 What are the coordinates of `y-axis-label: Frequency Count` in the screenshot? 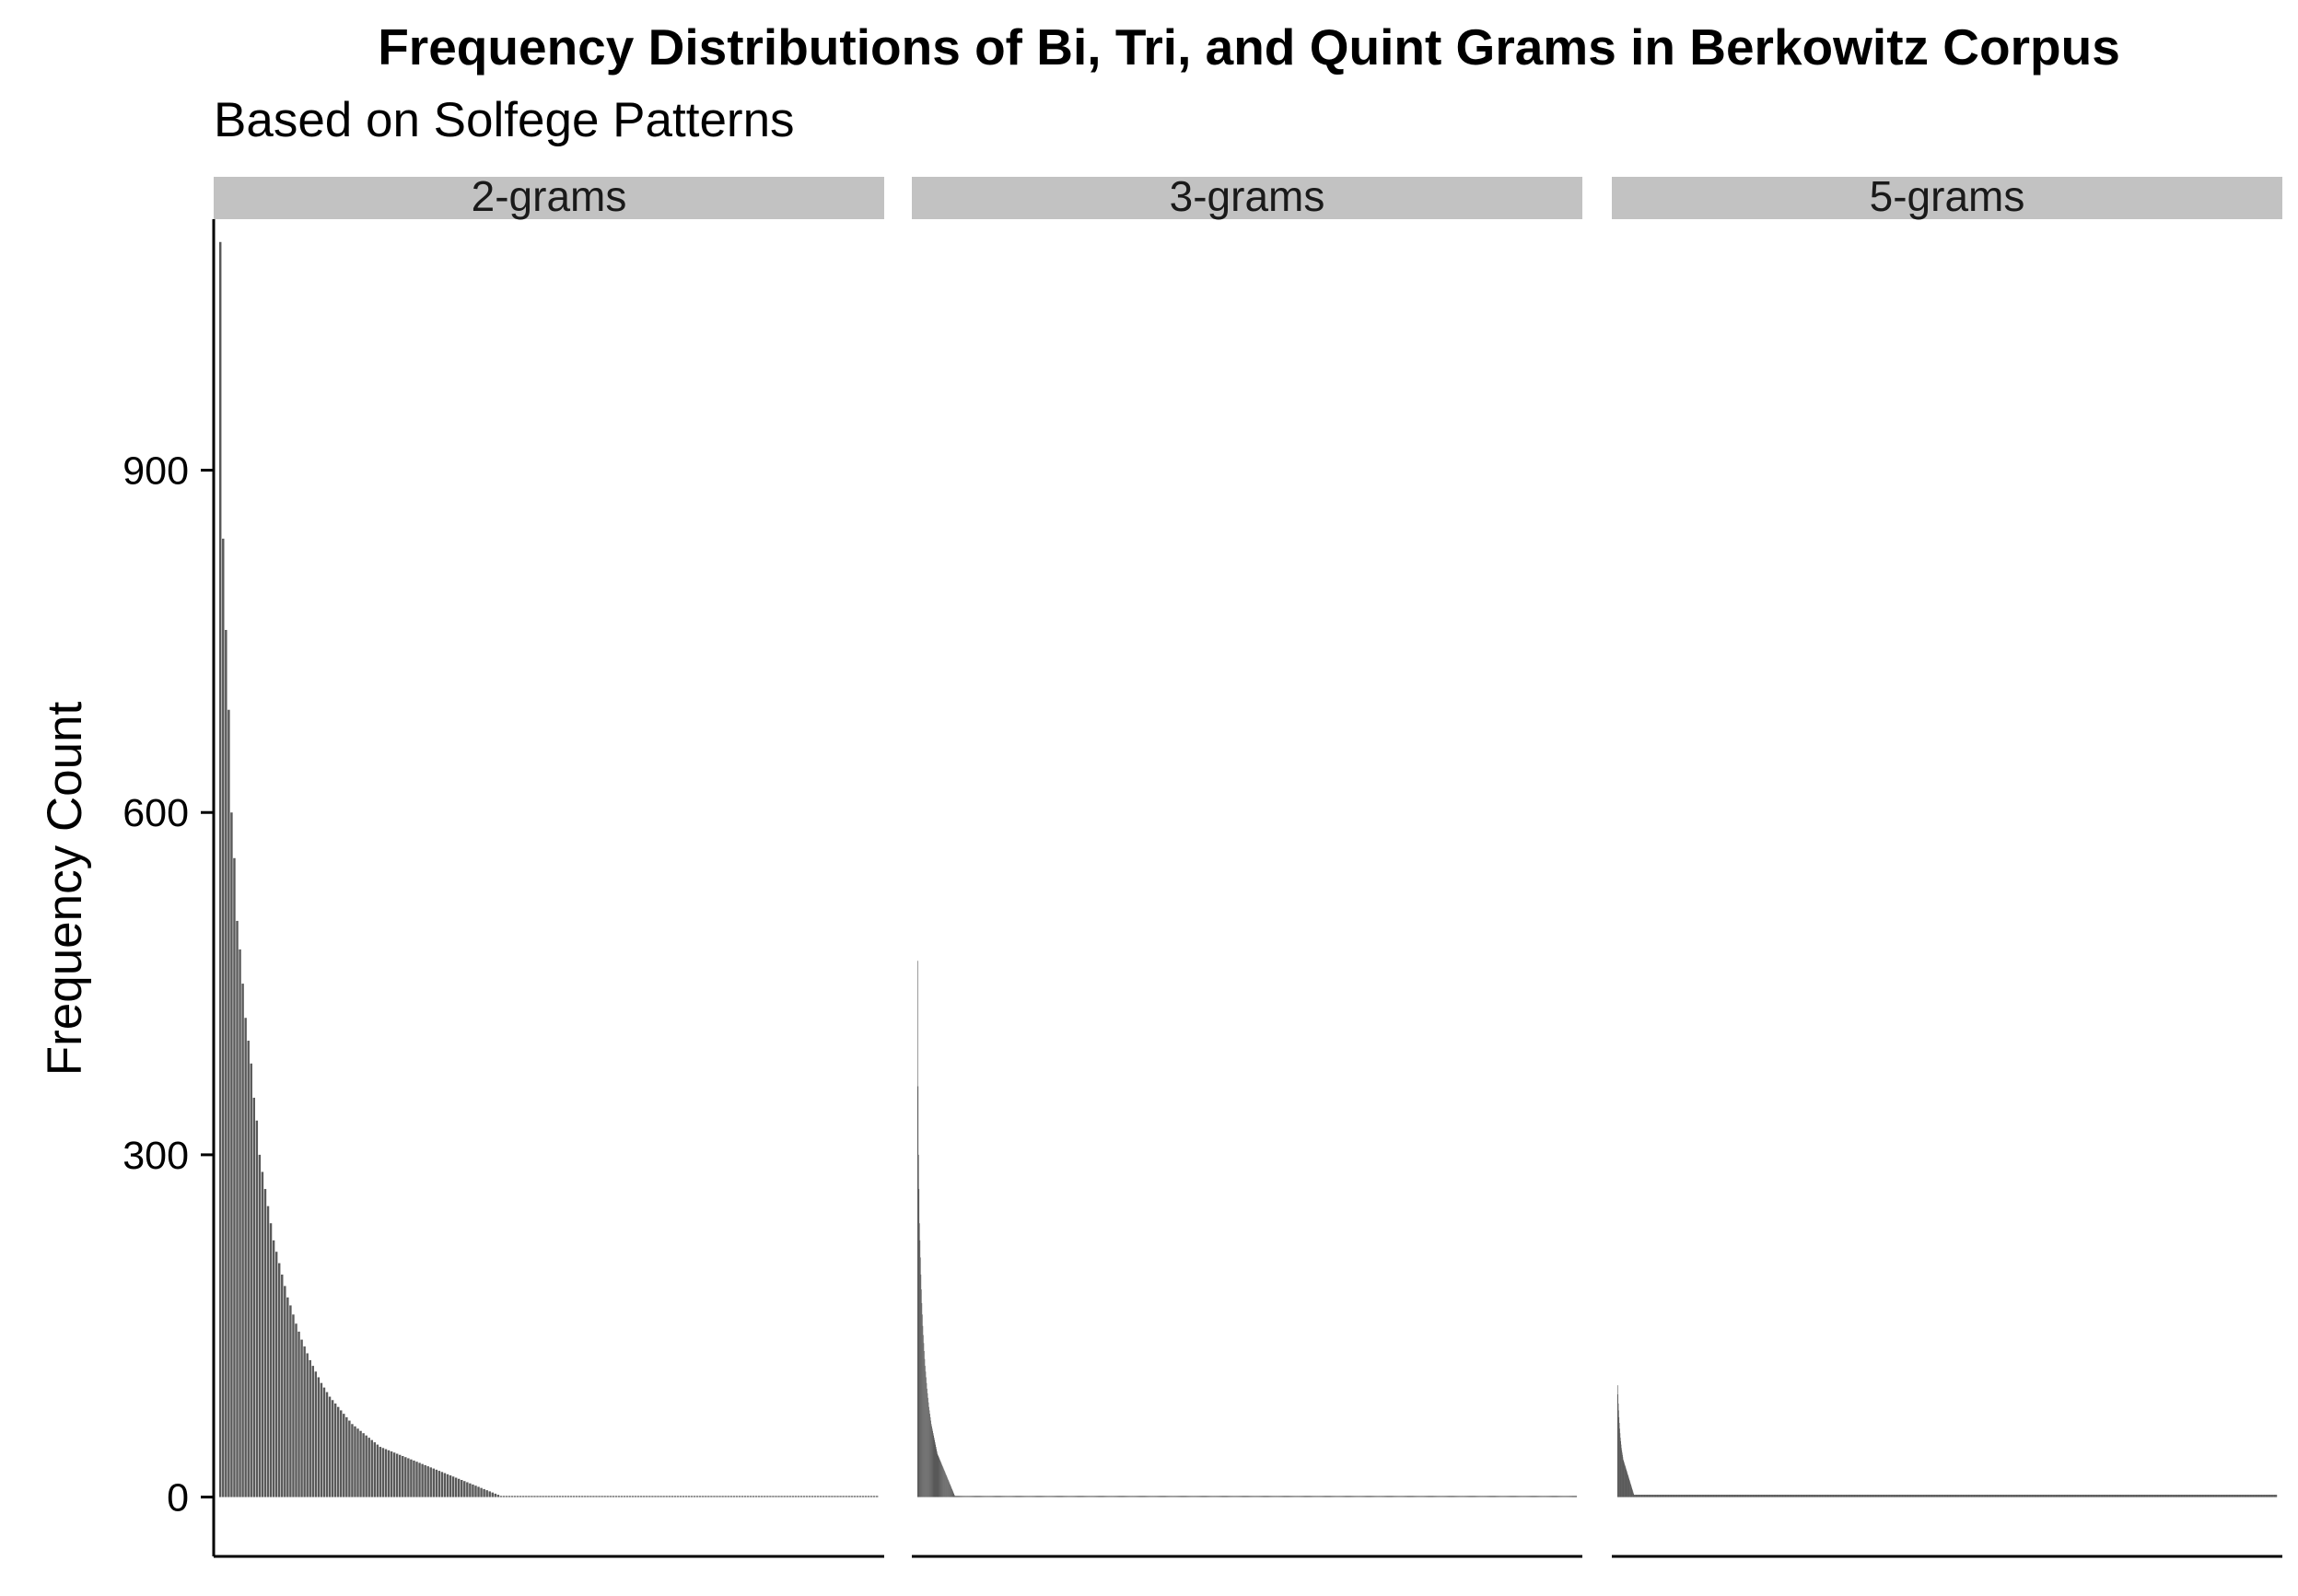 It's located at (65, 889).